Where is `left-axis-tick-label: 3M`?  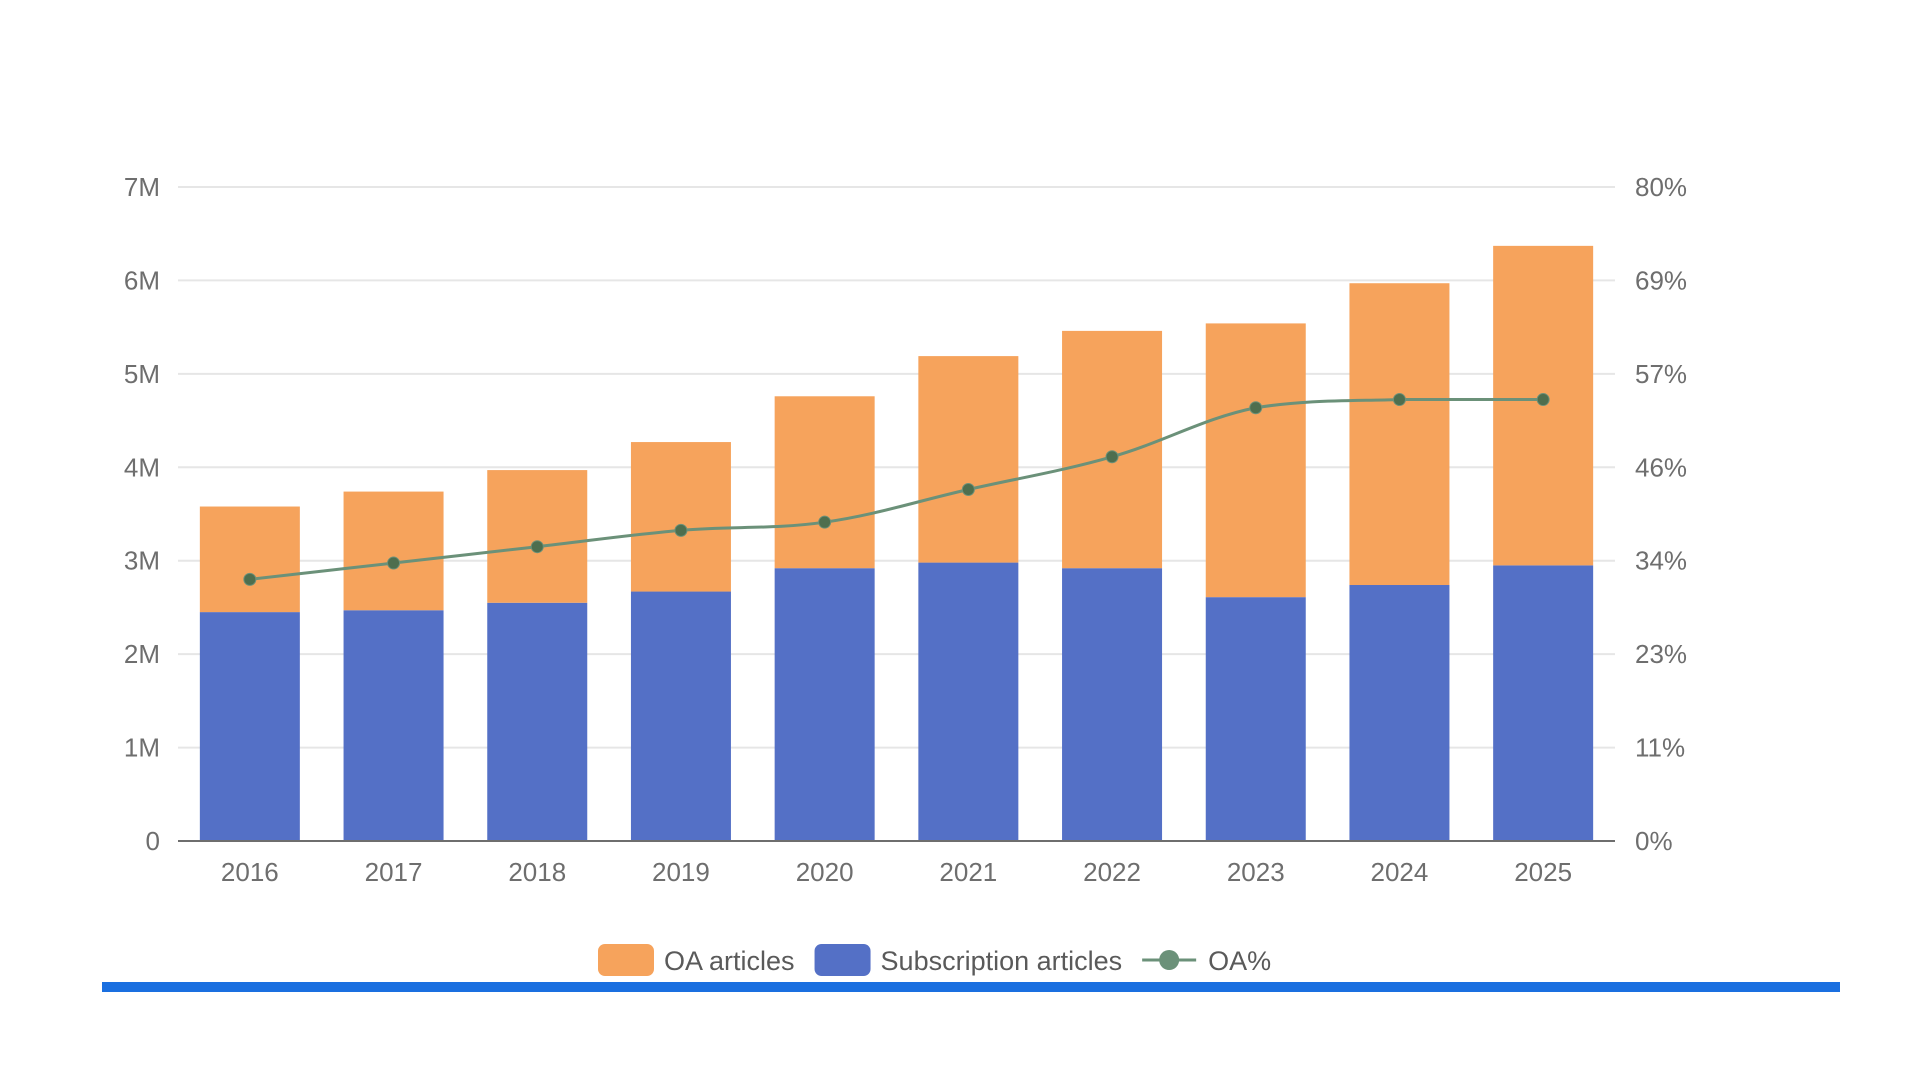
left-axis-tick-label: 3M is located at coordinates (142, 561).